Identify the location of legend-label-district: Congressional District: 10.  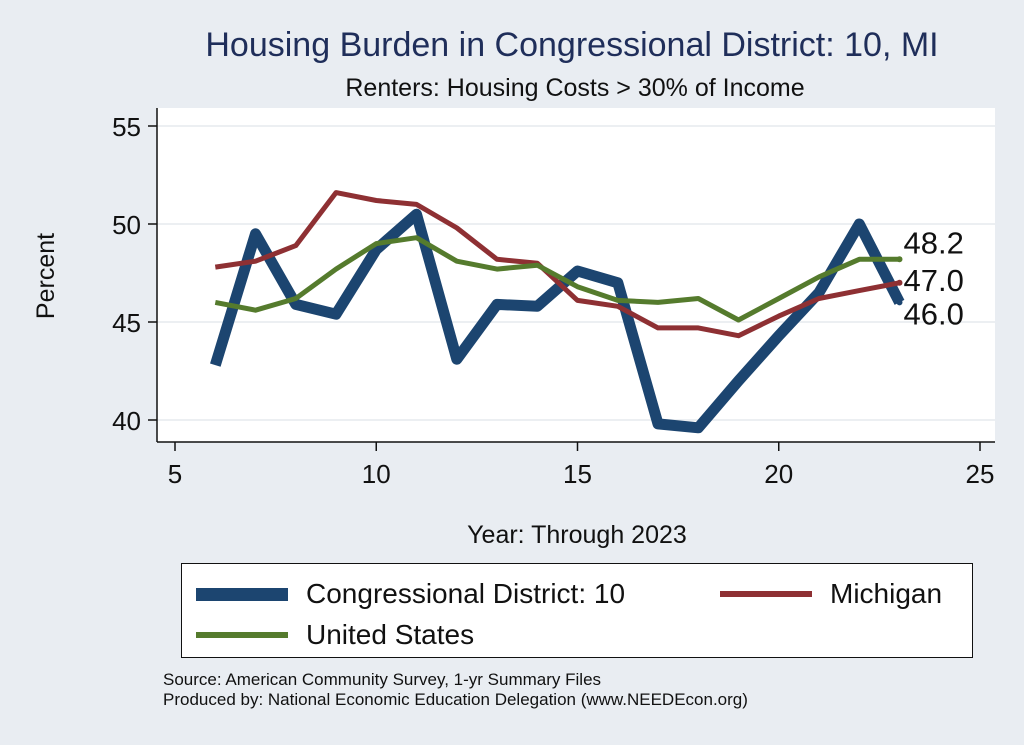
(466, 593).